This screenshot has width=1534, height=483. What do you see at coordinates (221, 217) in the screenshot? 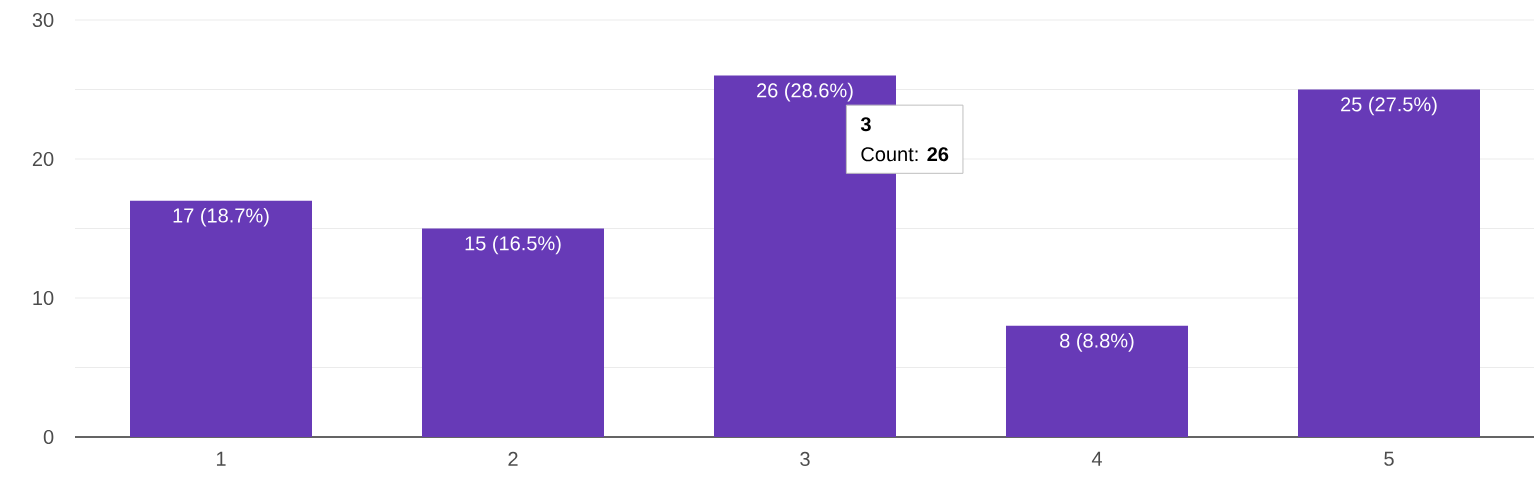
I see `data-label: 17 (18.7%)` at bounding box center [221, 217].